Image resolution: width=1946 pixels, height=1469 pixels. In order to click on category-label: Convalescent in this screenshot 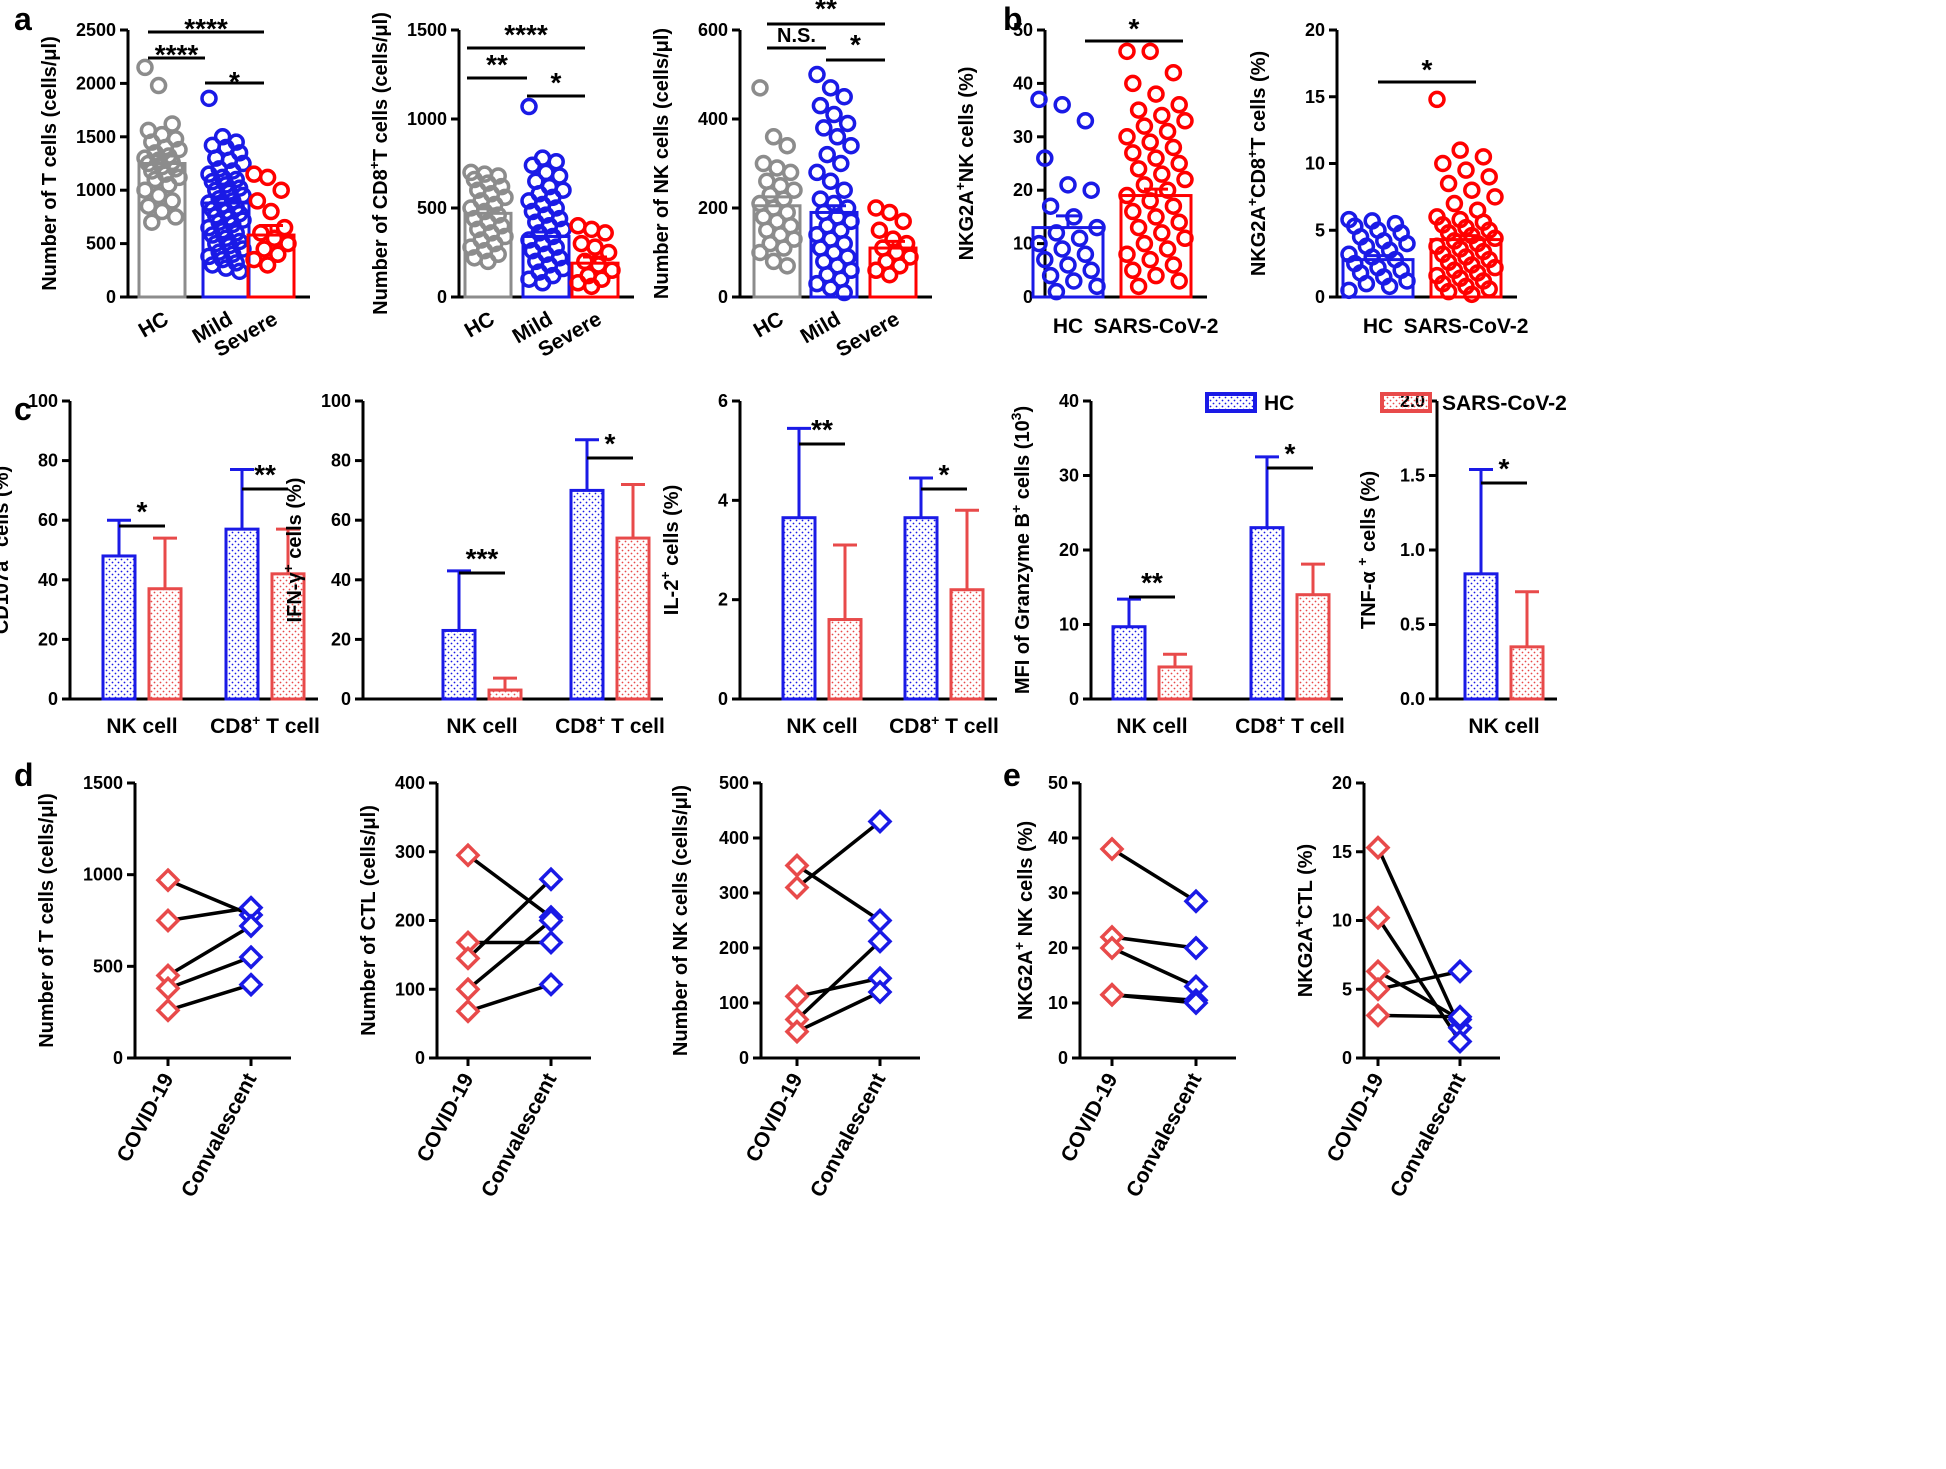, I will do `click(1428, 1135)`.